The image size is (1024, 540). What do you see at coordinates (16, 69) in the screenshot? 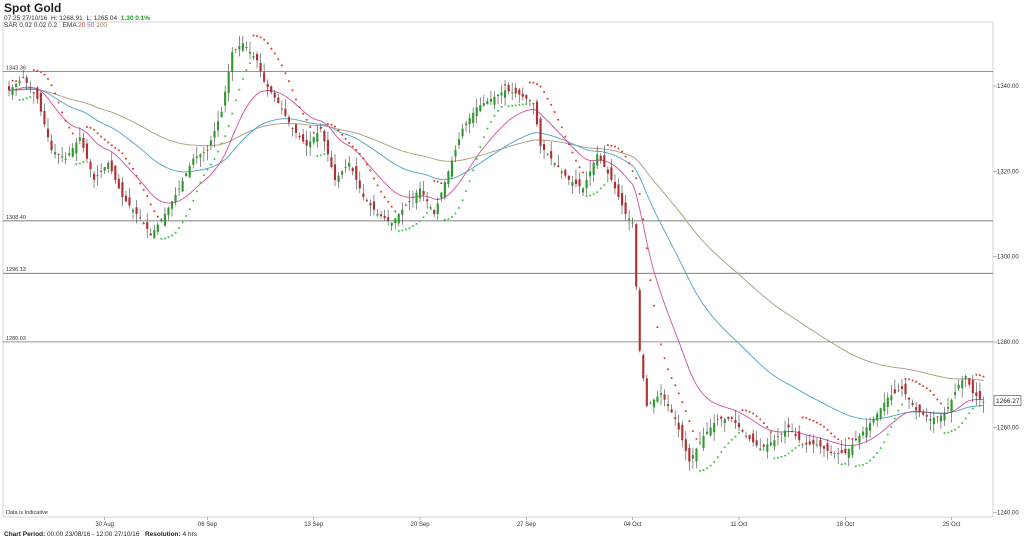
I see `horizontal-level-label: 1343.36` at bounding box center [16, 69].